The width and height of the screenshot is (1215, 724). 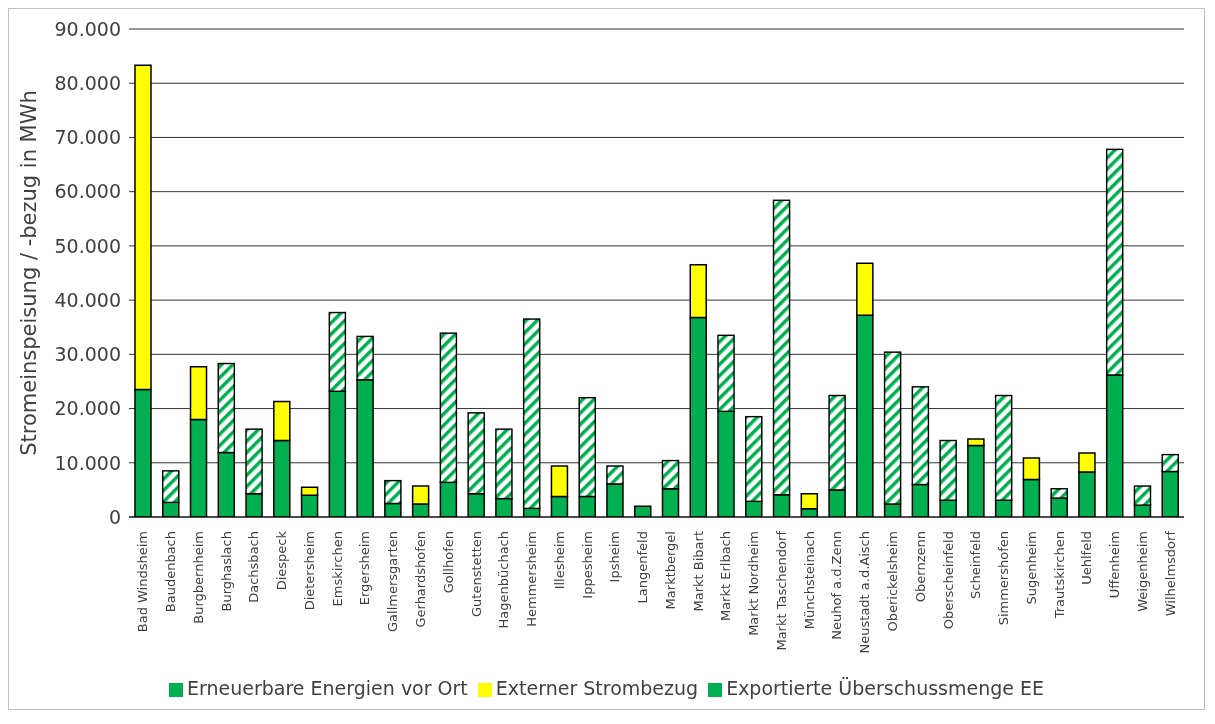 What do you see at coordinates (87, 299) in the screenshot?
I see `y-tick-label: 40.000` at bounding box center [87, 299].